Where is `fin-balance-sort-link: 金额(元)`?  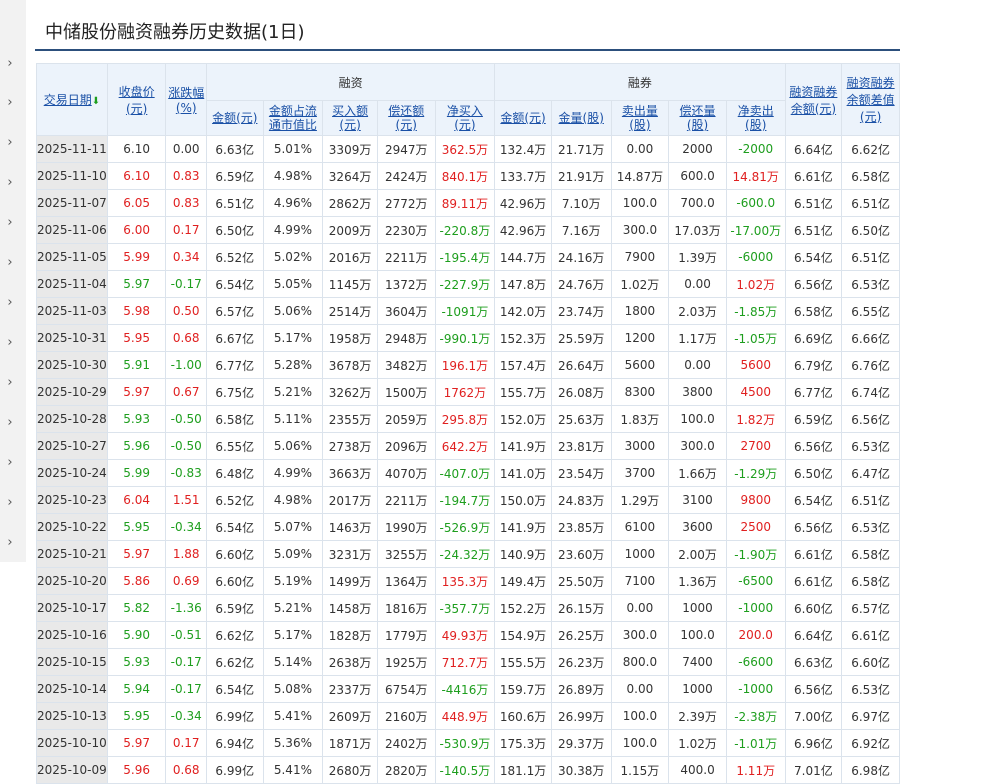
fin-balance-sort-link: 金额(元) is located at coordinates (235, 118).